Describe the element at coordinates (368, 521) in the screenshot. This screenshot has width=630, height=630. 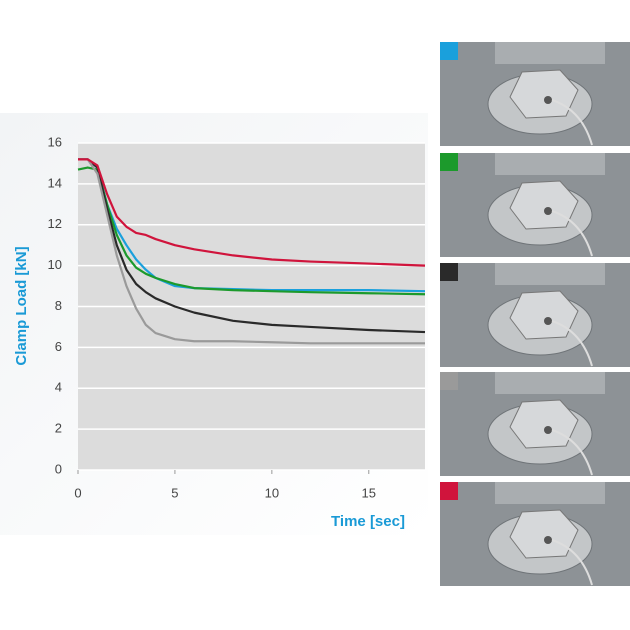
I see `x-axis-title: Time [sec]` at that location.